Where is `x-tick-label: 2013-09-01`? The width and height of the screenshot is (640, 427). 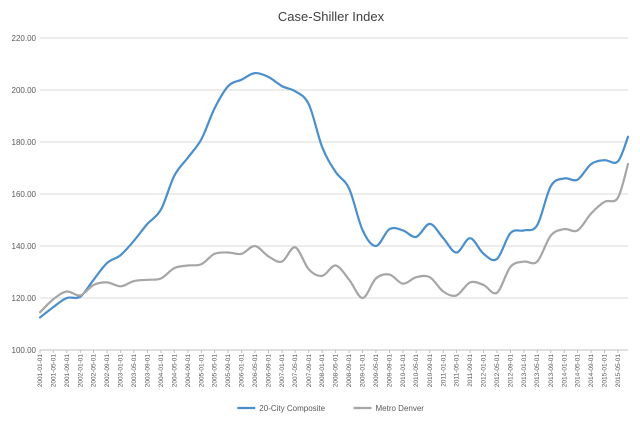 x-tick-label: 2013-09-01 is located at coordinates (551, 371).